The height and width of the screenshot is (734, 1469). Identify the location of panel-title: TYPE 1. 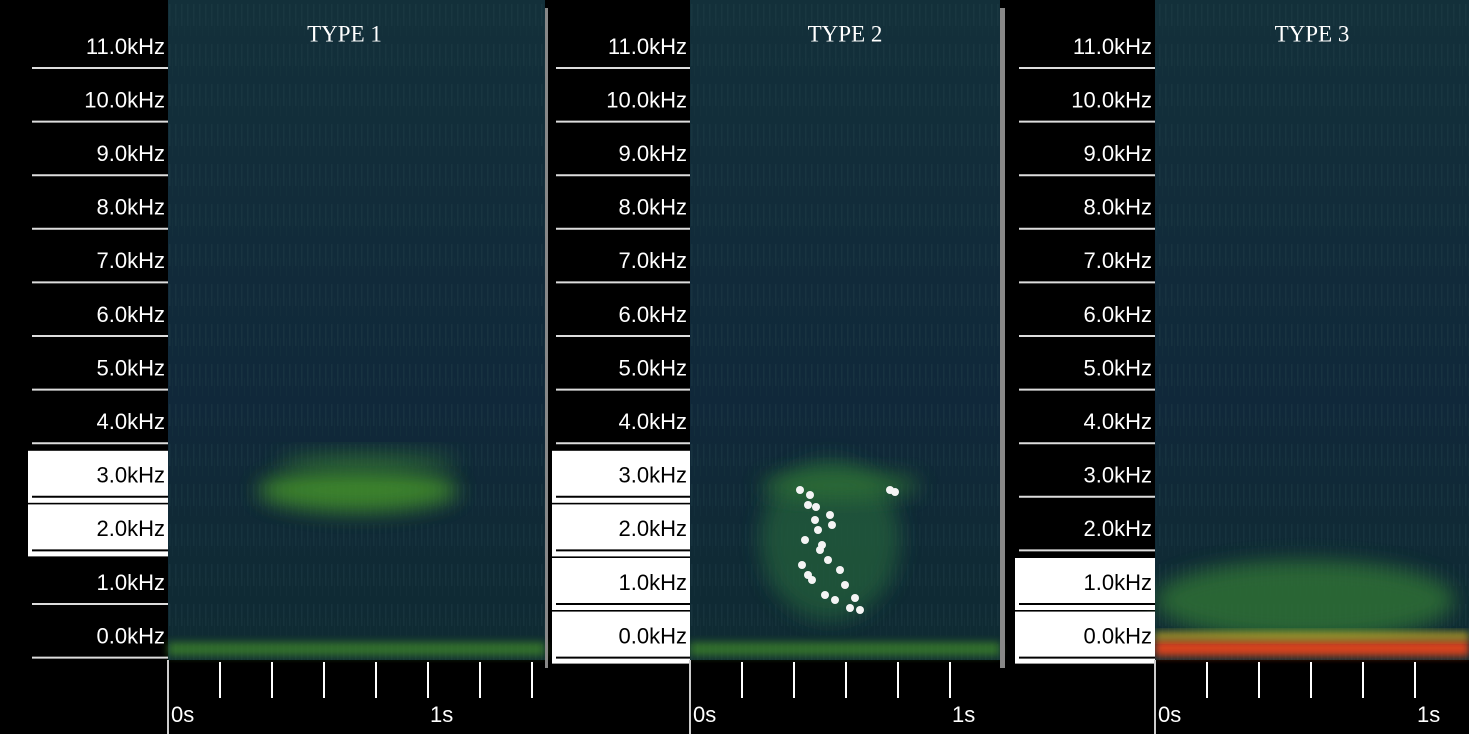
(344, 33).